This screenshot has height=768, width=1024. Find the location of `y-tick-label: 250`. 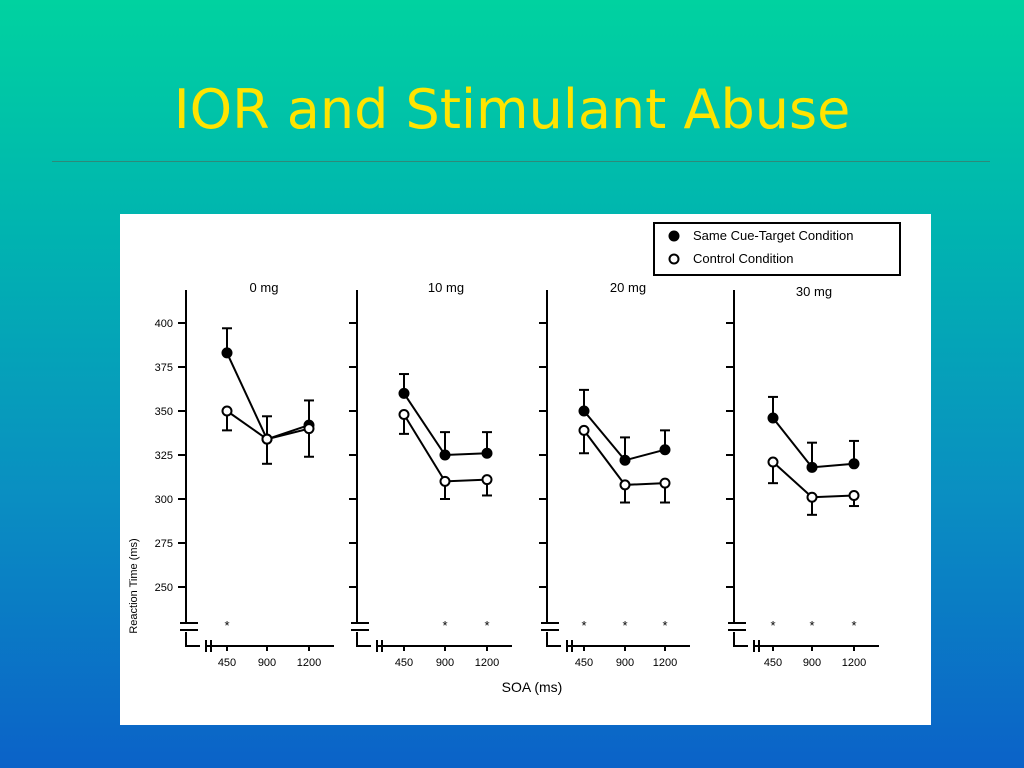

y-tick-label: 250 is located at coordinates (164, 588).